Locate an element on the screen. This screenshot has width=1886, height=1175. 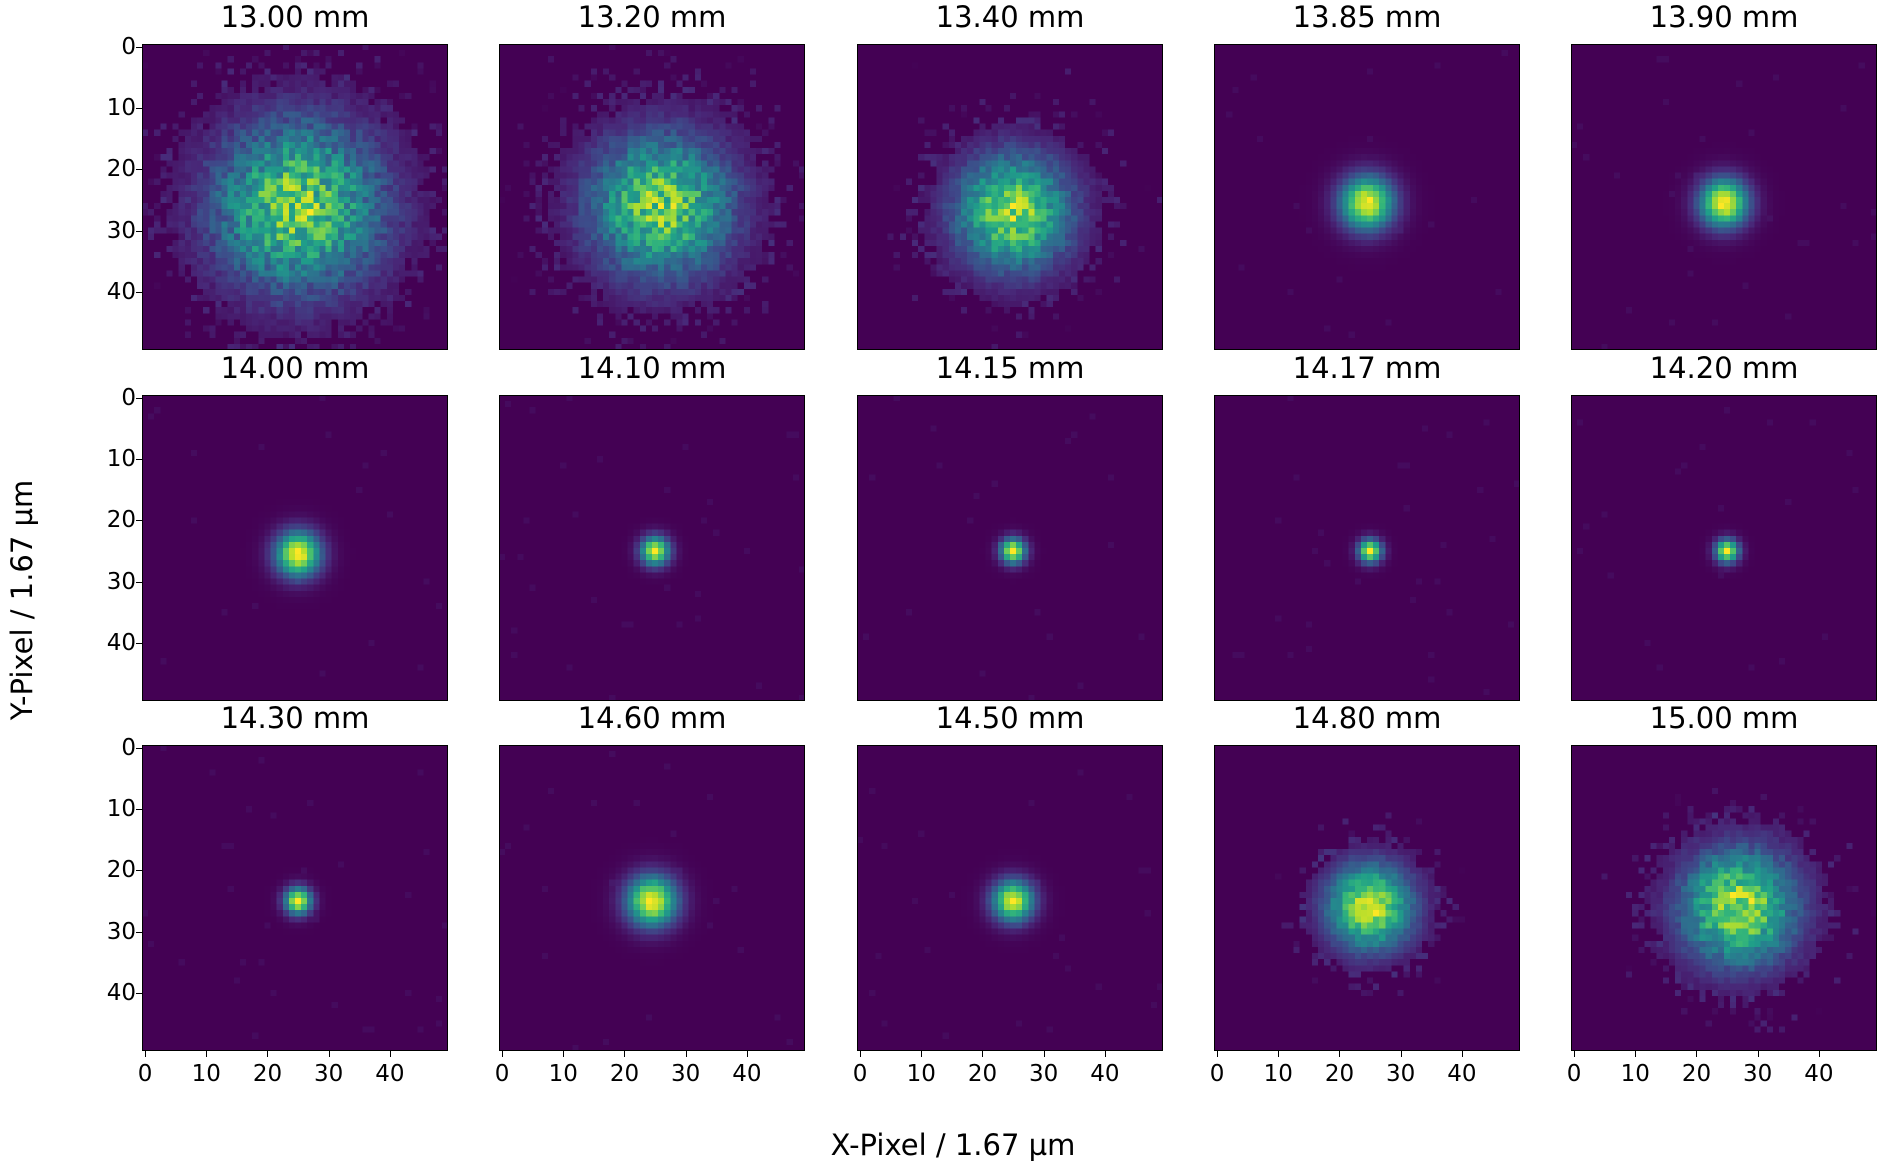
subplot-title: 13.00 mm is located at coordinates (295, 17).